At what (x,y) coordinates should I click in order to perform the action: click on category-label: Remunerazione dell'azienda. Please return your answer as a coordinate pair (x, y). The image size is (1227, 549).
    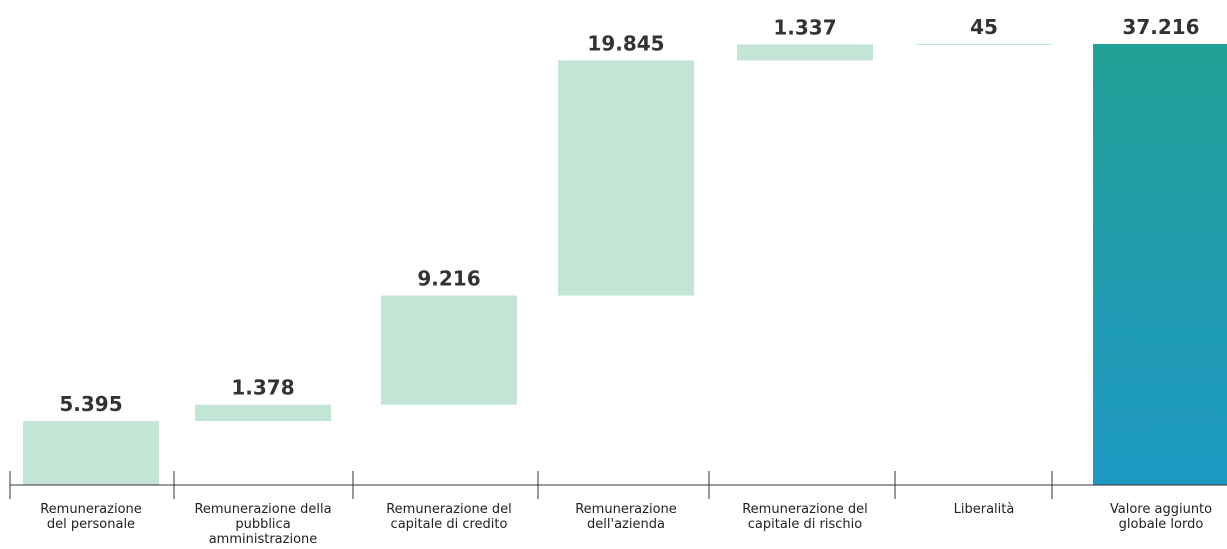
    Looking at the image, I should click on (626, 517).